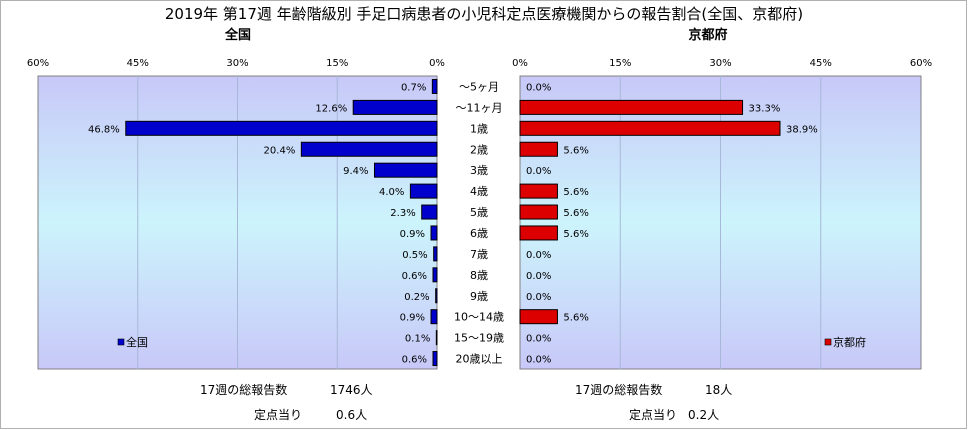  What do you see at coordinates (414, 255) in the screenshot?
I see `national-data-label: 0.5%` at bounding box center [414, 255].